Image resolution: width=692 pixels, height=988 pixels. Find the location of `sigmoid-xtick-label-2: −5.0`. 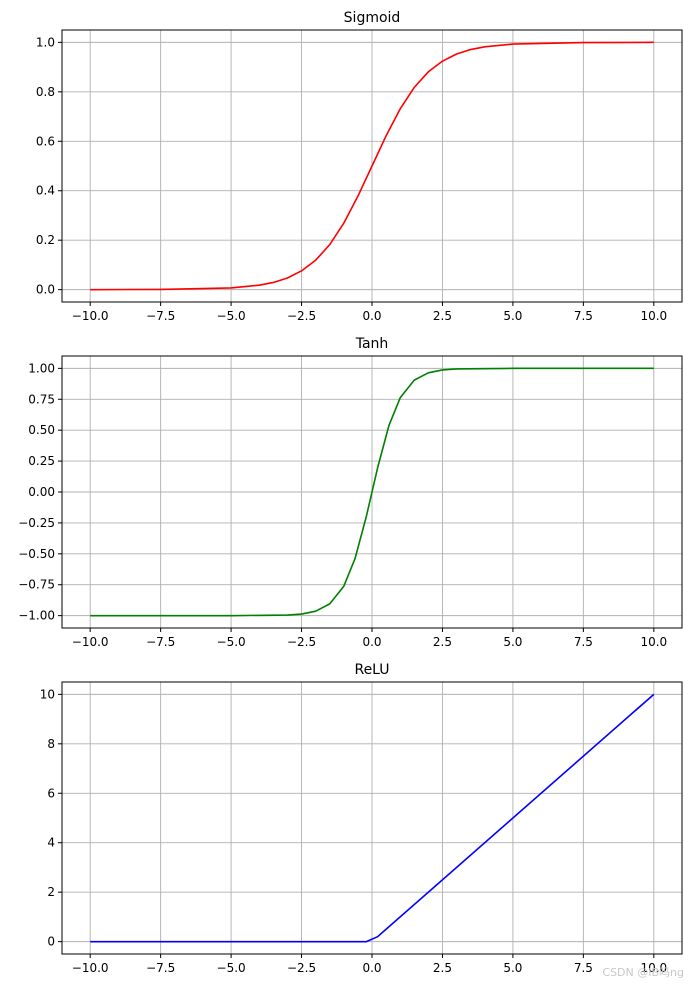

sigmoid-xtick-label-2: −5.0 is located at coordinates (231, 316).